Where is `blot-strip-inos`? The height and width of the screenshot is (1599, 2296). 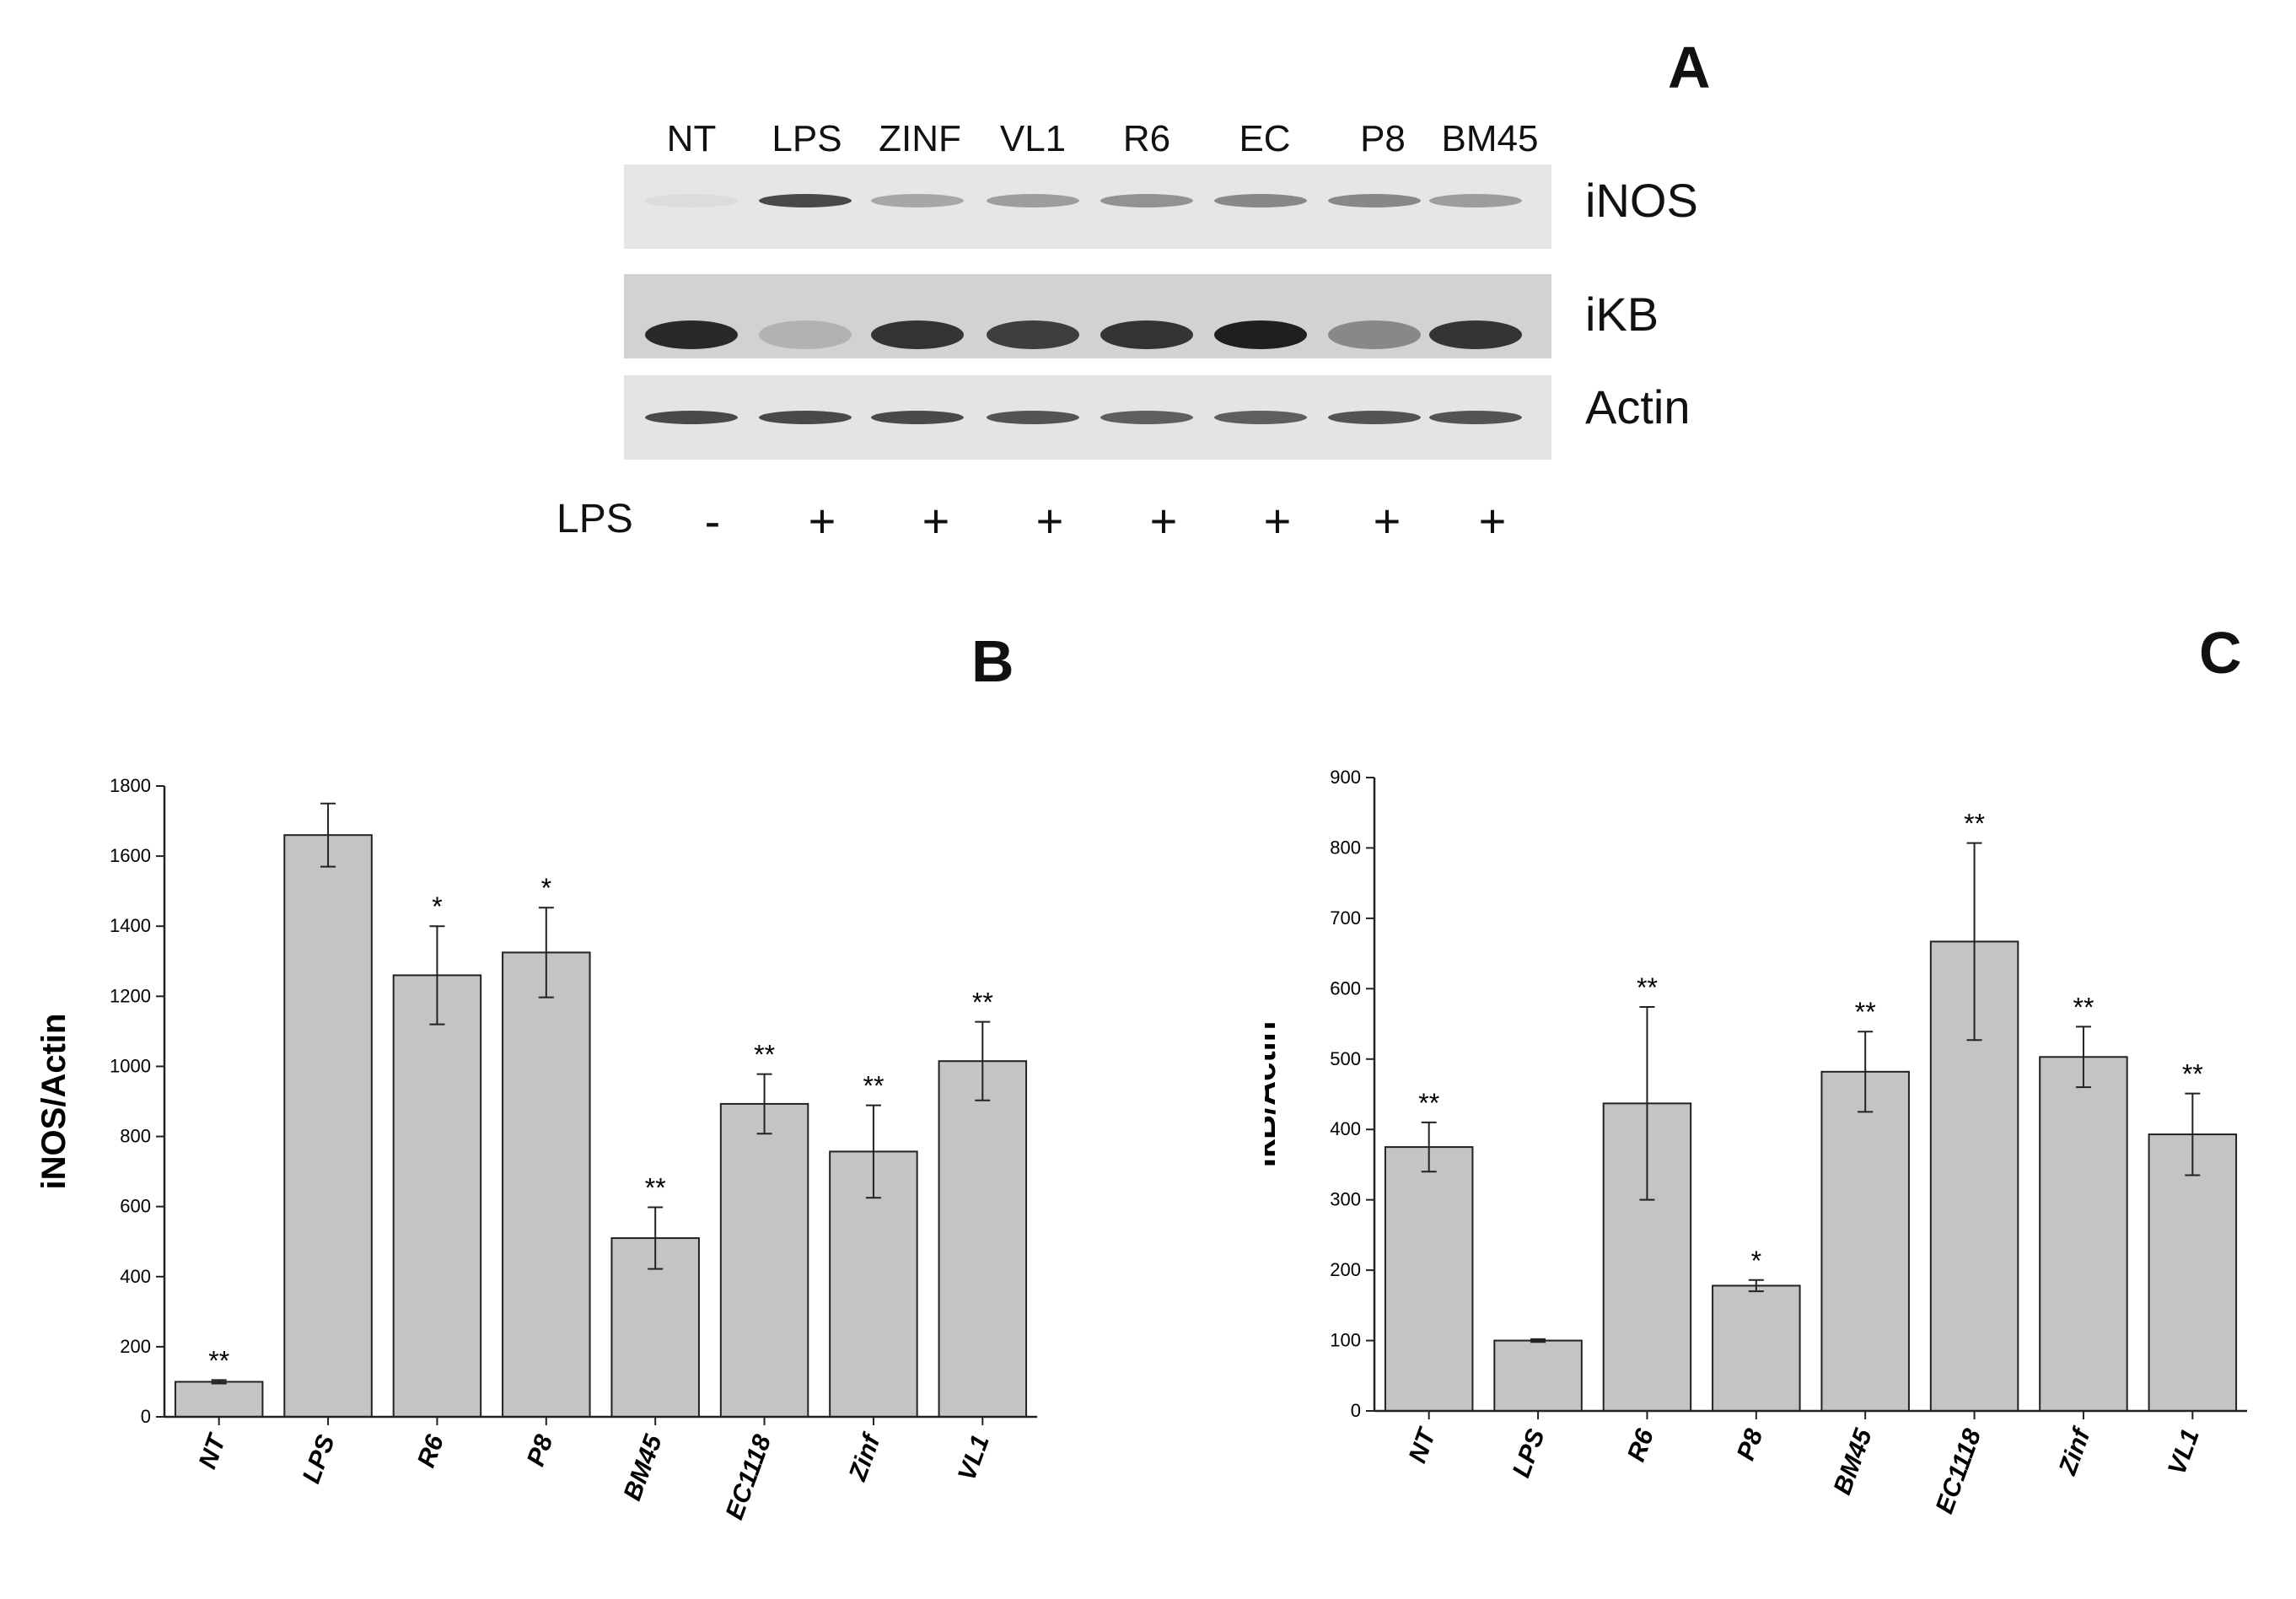
blot-strip-inos is located at coordinates (1088, 206).